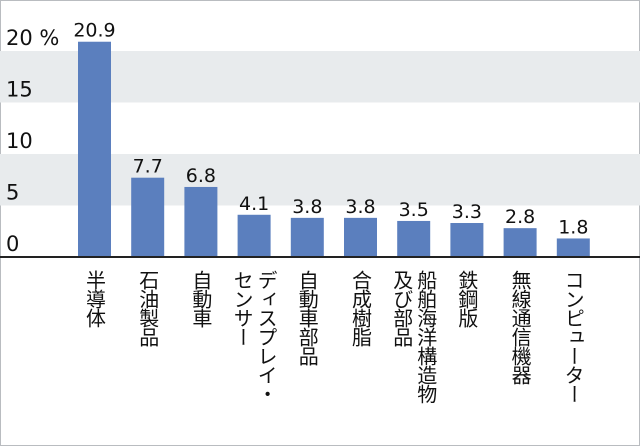 This screenshot has height=446, width=640. I want to click on y-tick-label: 10, so click(19, 141).